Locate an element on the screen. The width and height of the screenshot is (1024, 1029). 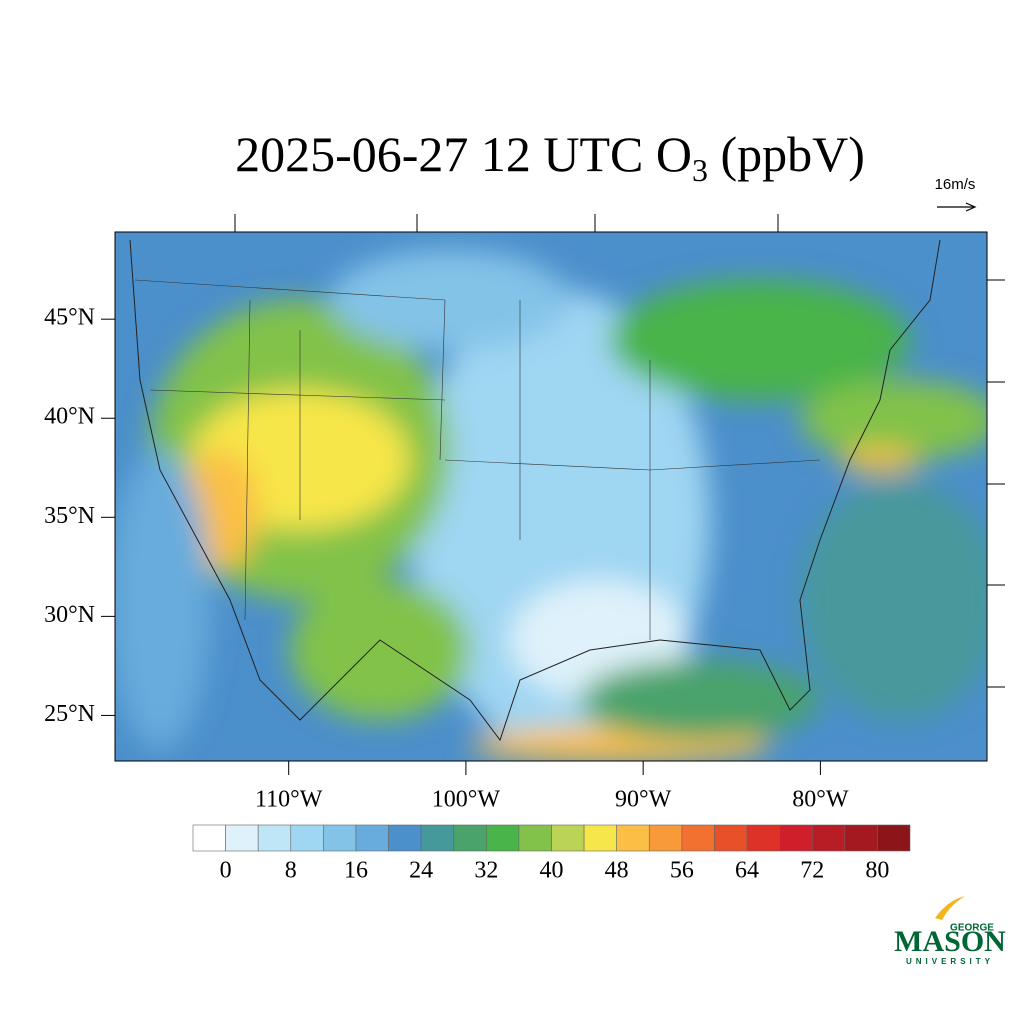
logo-main: MASON is located at coordinates (950, 941).